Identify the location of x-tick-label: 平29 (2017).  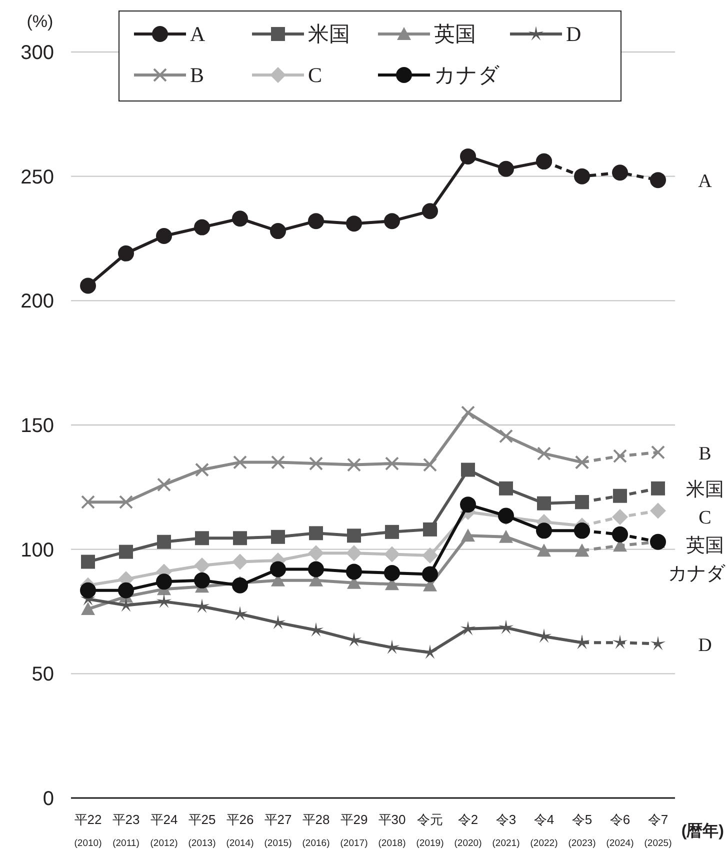
(354, 830).